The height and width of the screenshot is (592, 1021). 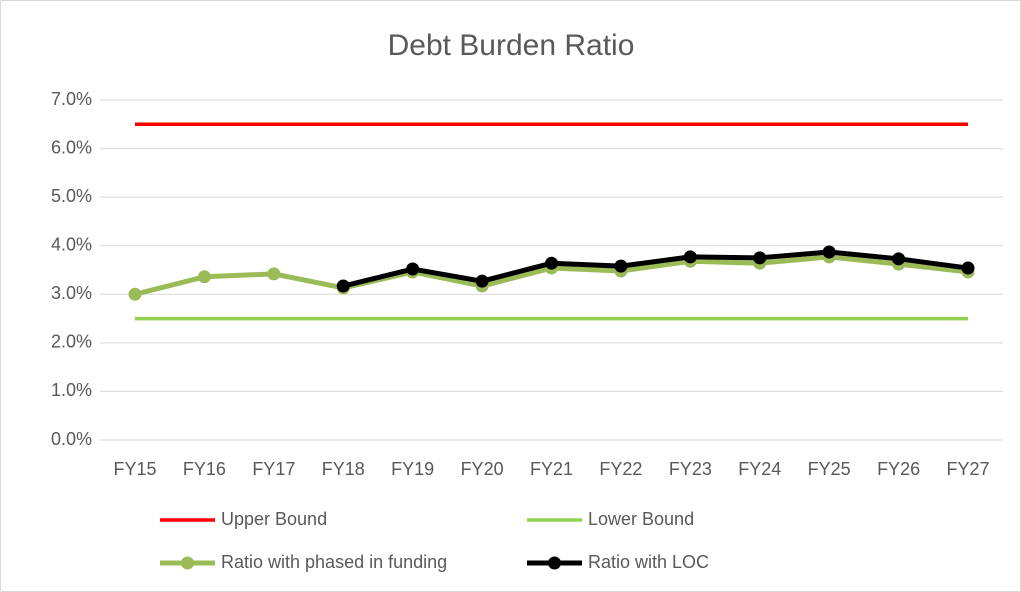 What do you see at coordinates (967, 469) in the screenshot?
I see `x-tick-label: FY27` at bounding box center [967, 469].